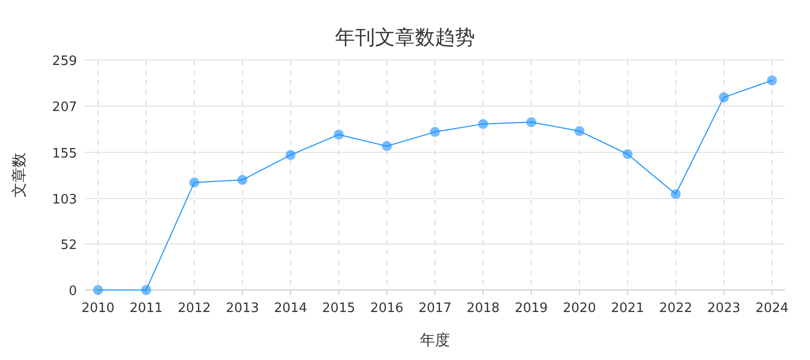 Image resolution: width=810 pixels, height=360 pixels. What do you see at coordinates (435, 308) in the screenshot?
I see `x-tick-label: 2017` at bounding box center [435, 308].